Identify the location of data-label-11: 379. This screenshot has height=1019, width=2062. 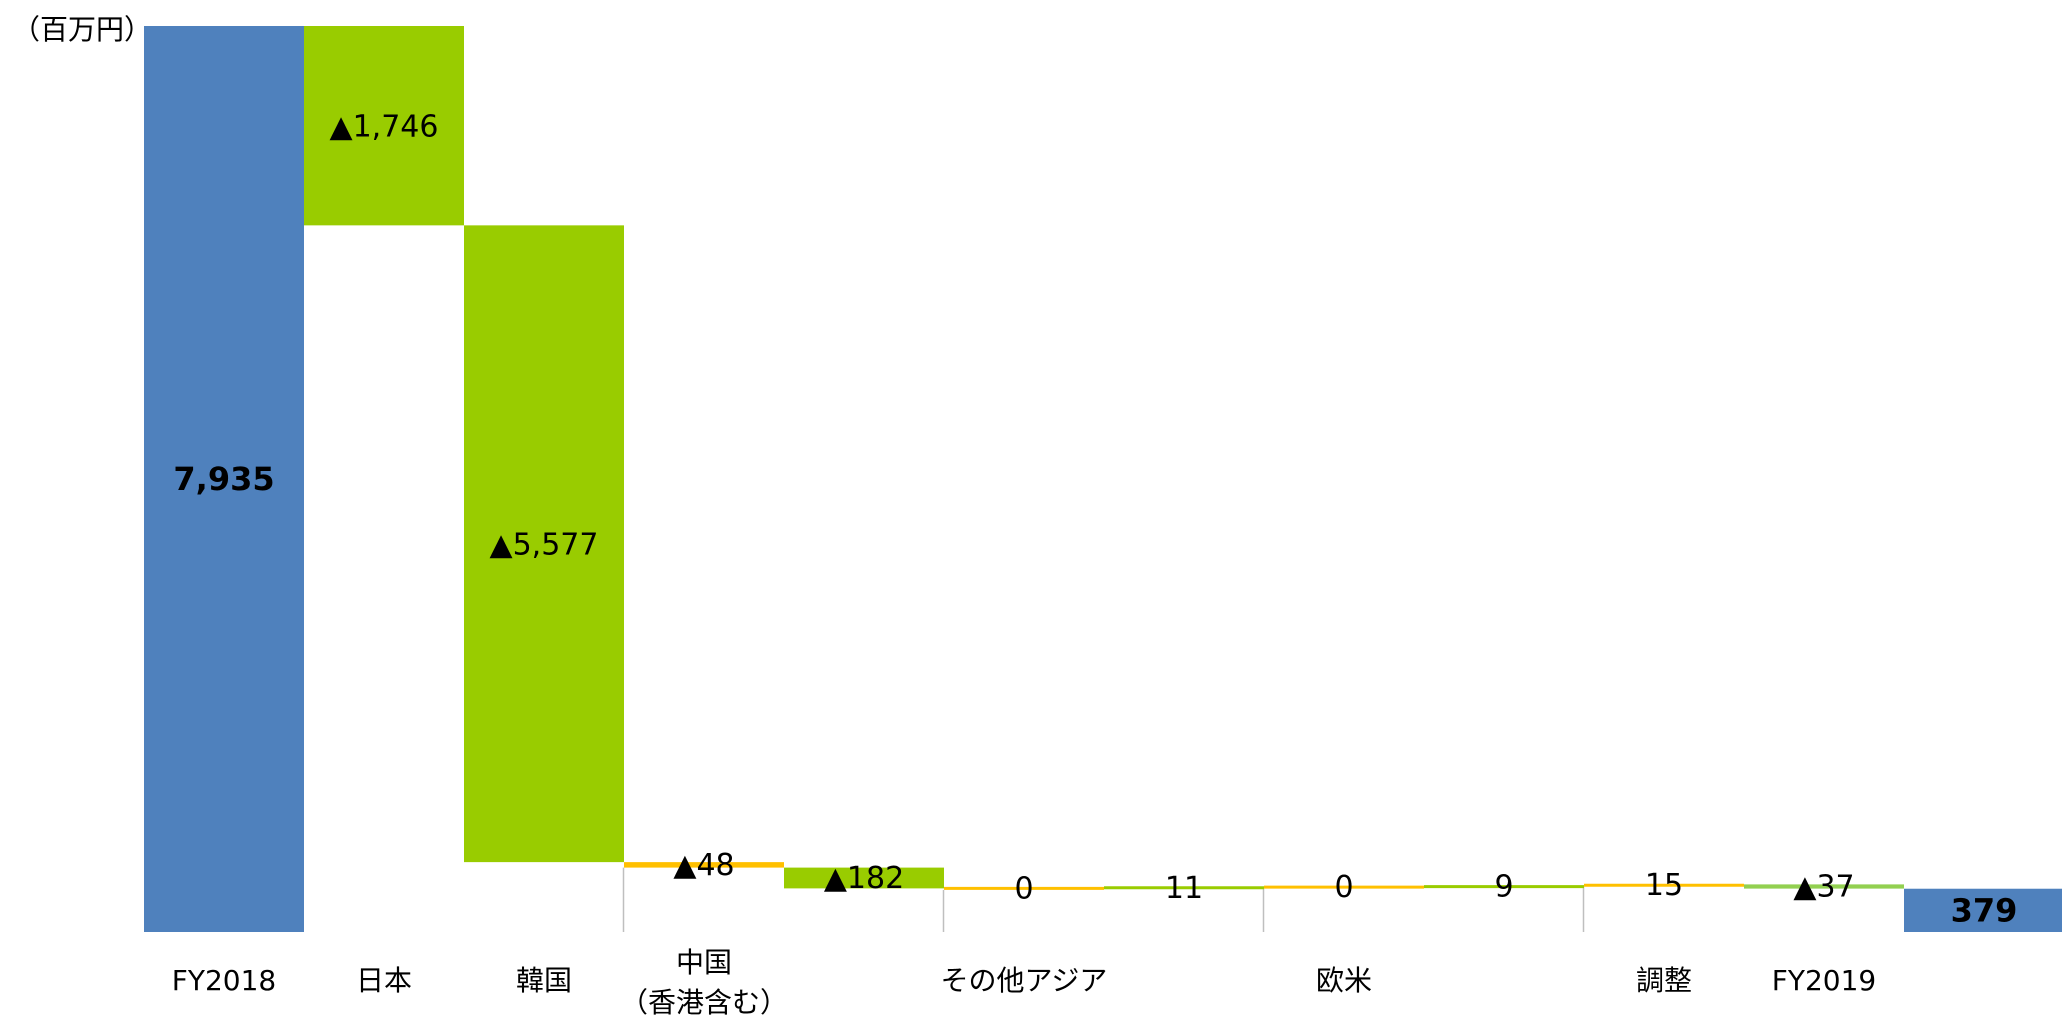
(1984, 910).